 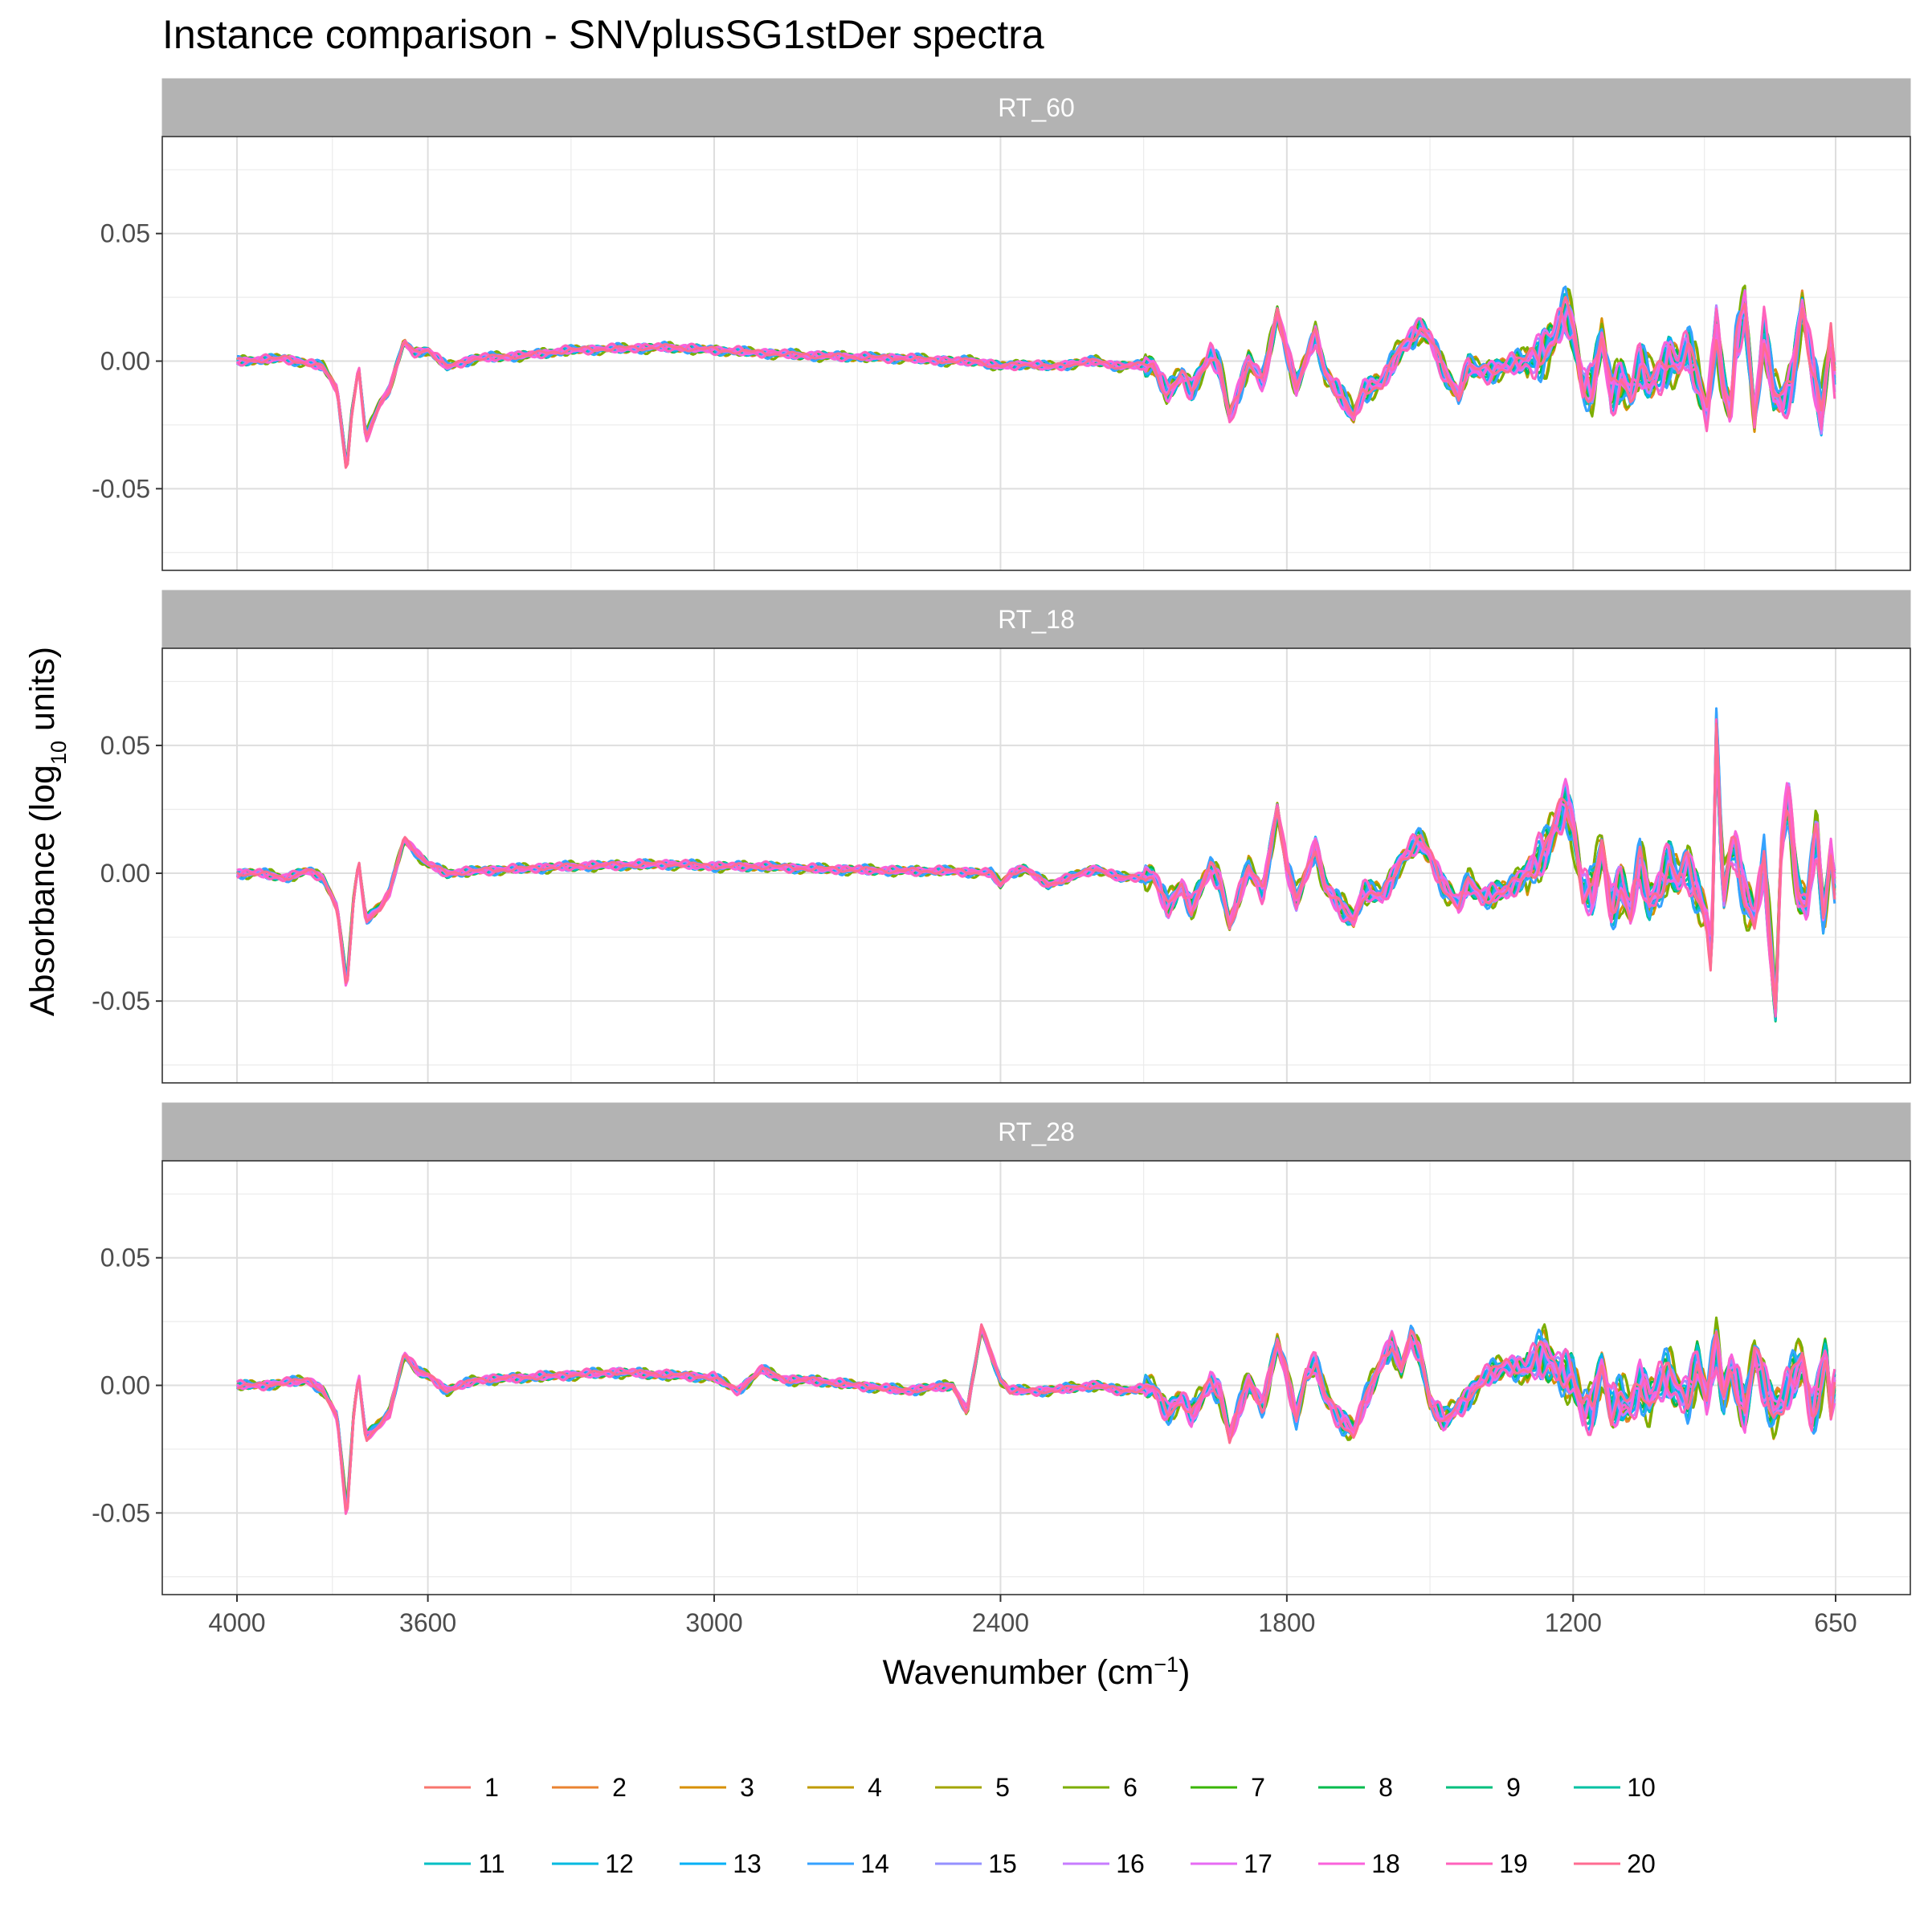 I want to click on legend-item-8: 8, so click(x=1355, y=1788).